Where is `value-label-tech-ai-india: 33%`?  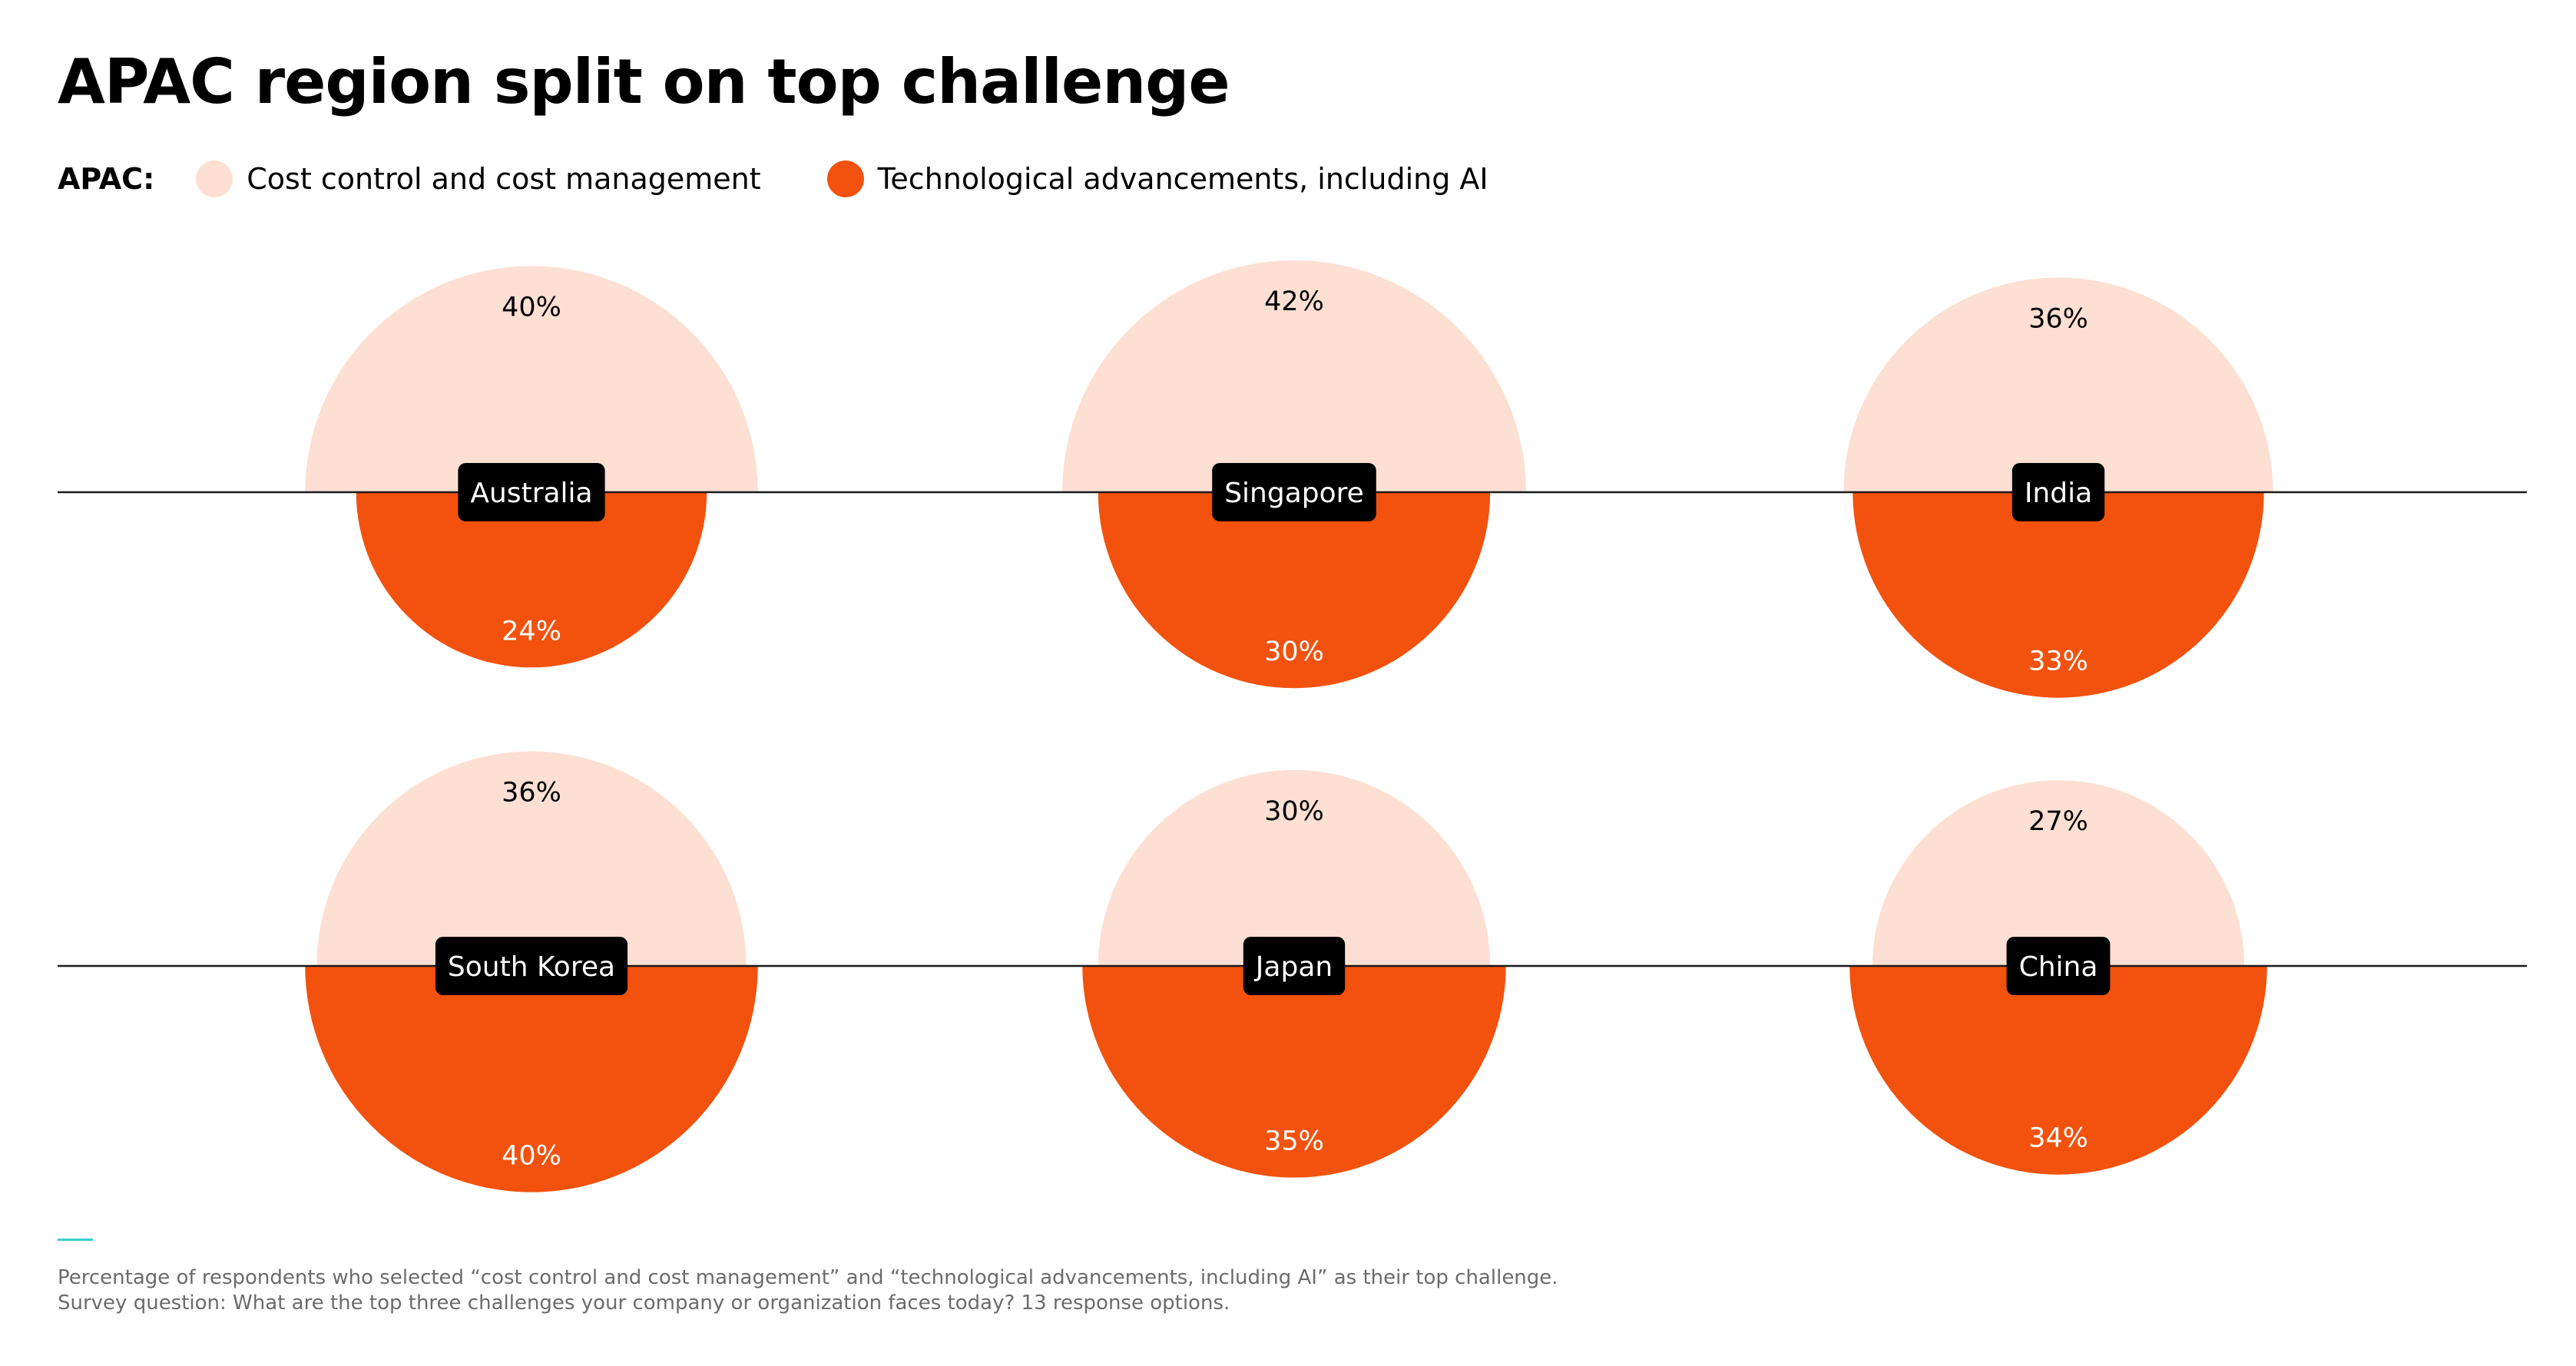
value-label-tech-ai-india: 33% is located at coordinates (2058, 662).